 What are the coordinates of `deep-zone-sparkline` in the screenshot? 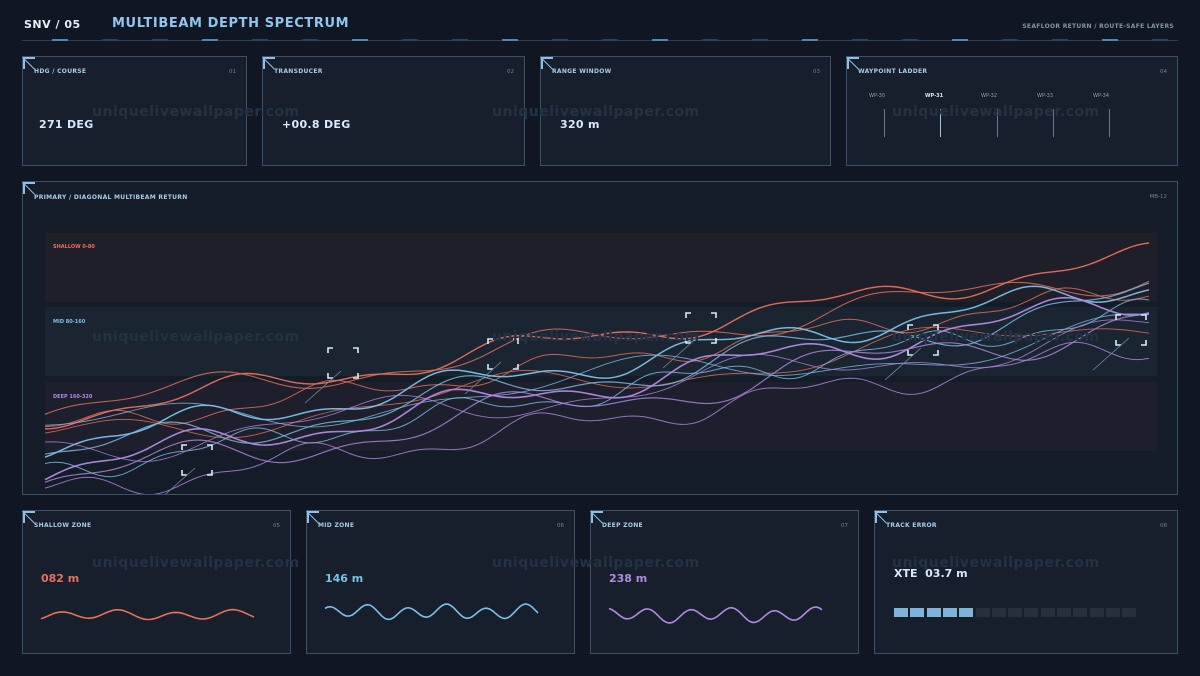 It's located at (715, 615).